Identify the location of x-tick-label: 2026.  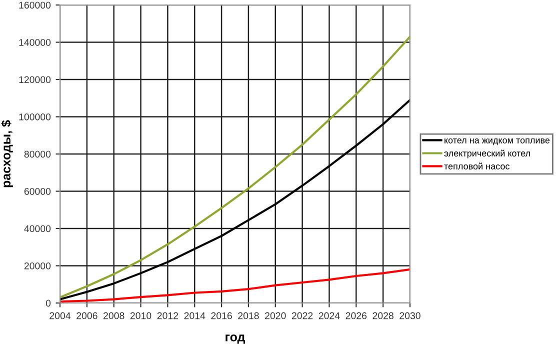
(356, 316).